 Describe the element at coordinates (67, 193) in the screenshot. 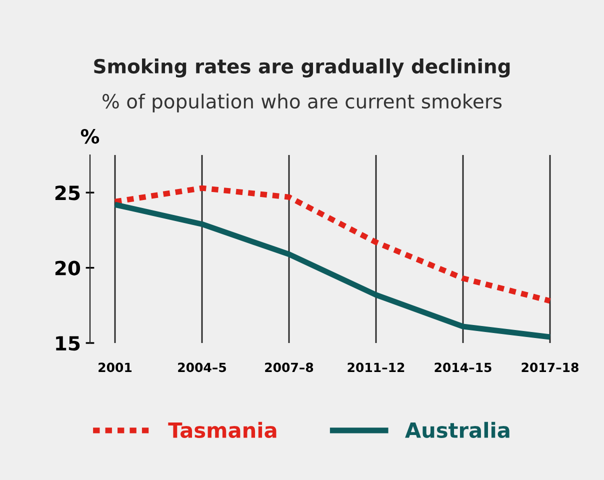

I see `y-tick-label: 25` at that location.